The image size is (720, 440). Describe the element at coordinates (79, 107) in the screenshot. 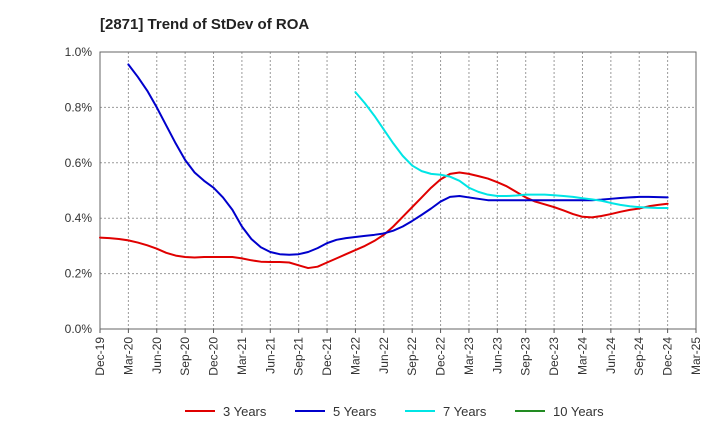

I see `y-tick-label: 0.8%` at that location.